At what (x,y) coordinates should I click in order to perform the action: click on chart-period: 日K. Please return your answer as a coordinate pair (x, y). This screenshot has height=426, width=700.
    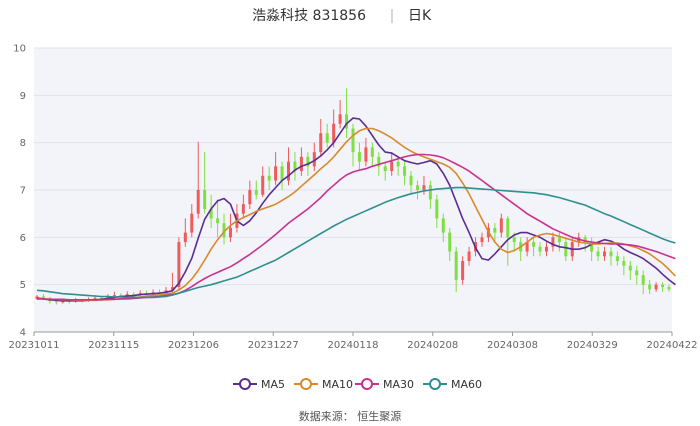
    Looking at the image, I should click on (420, 16).